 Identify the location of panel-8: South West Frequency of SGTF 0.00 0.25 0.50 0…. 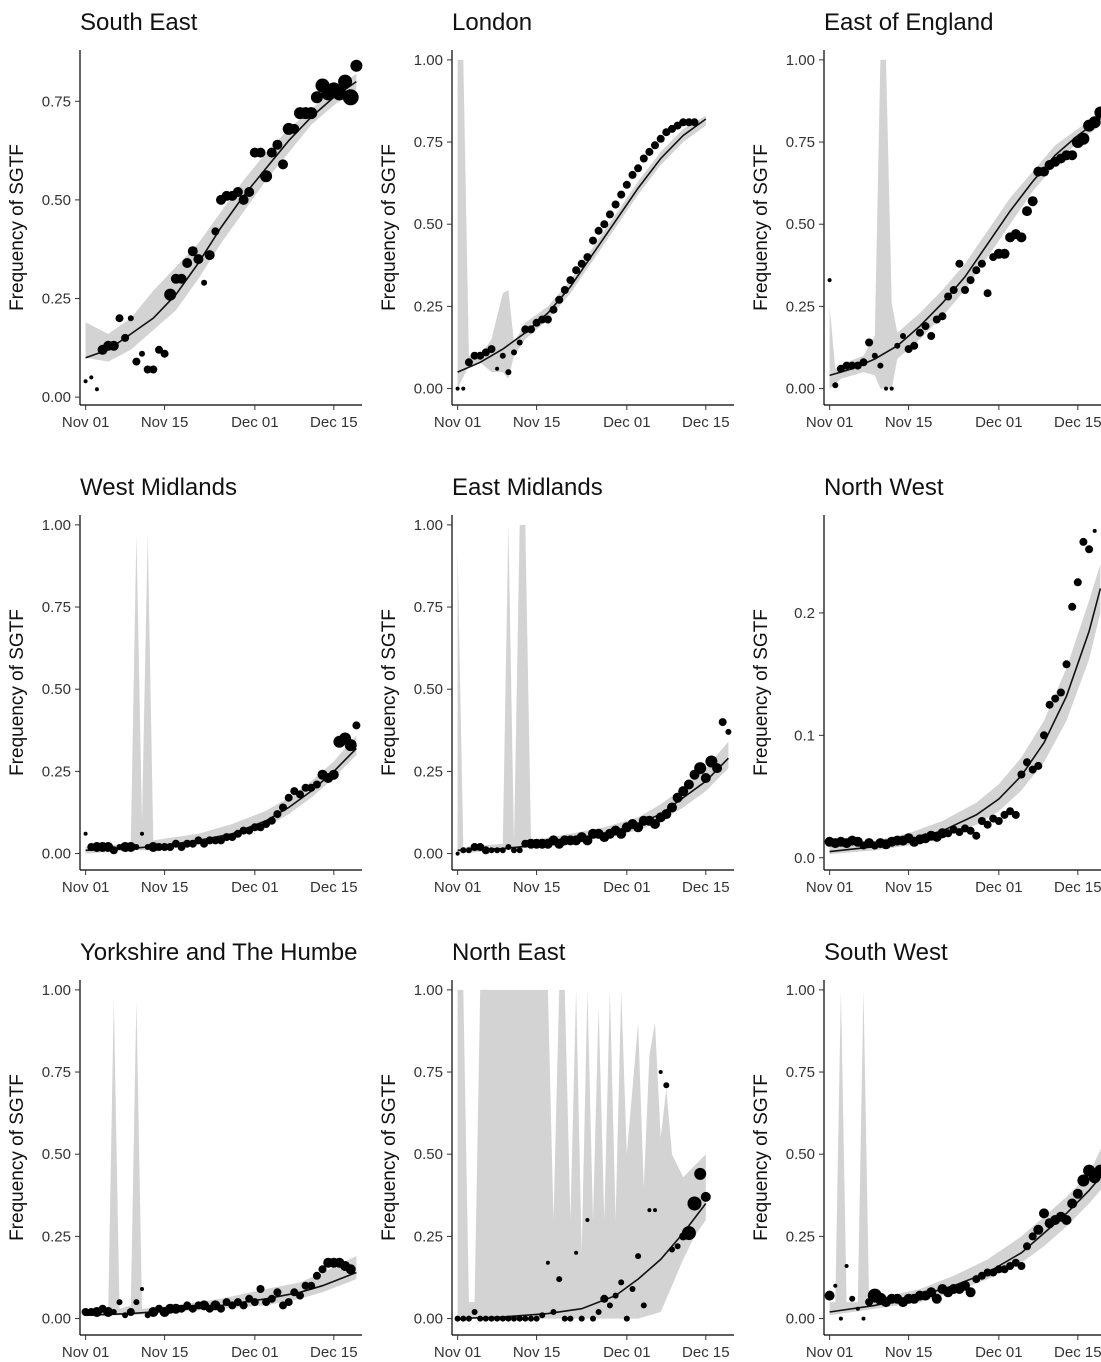
(926, 1150).